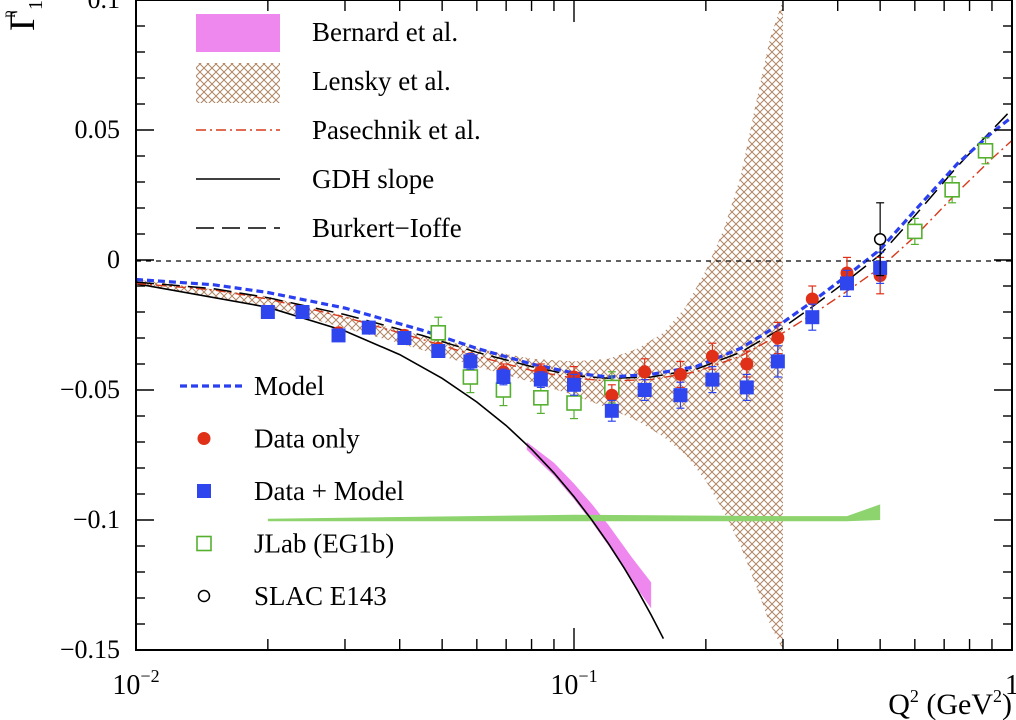 This screenshot has width=1016, height=720. I want to click on slac-e143-point, so click(880, 239).